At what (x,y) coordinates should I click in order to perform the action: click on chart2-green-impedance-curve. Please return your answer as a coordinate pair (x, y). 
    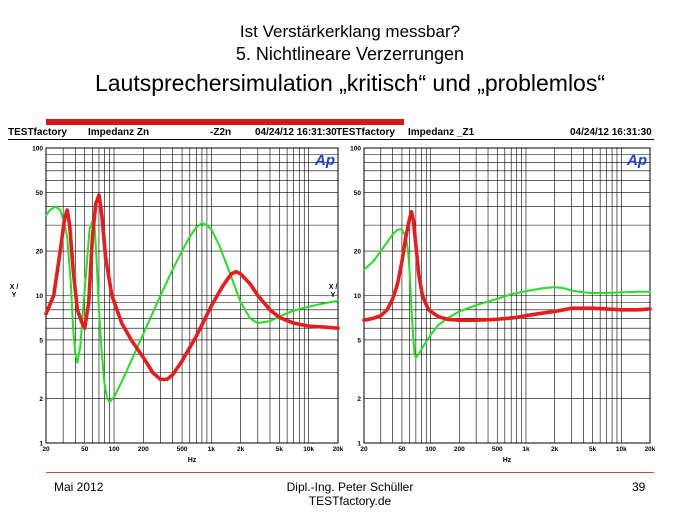
    Looking at the image, I should click on (507, 293).